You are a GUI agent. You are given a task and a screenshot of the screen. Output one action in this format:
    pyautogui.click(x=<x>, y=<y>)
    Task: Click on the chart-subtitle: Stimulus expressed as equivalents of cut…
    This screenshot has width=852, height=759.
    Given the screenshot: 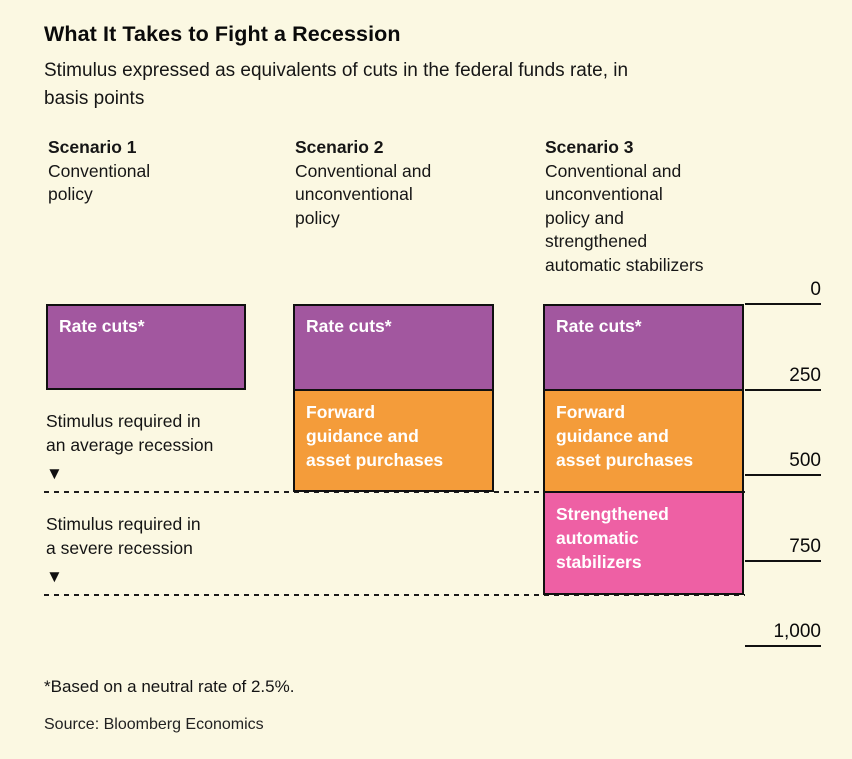 What is the action you would take?
    pyautogui.click(x=336, y=85)
    